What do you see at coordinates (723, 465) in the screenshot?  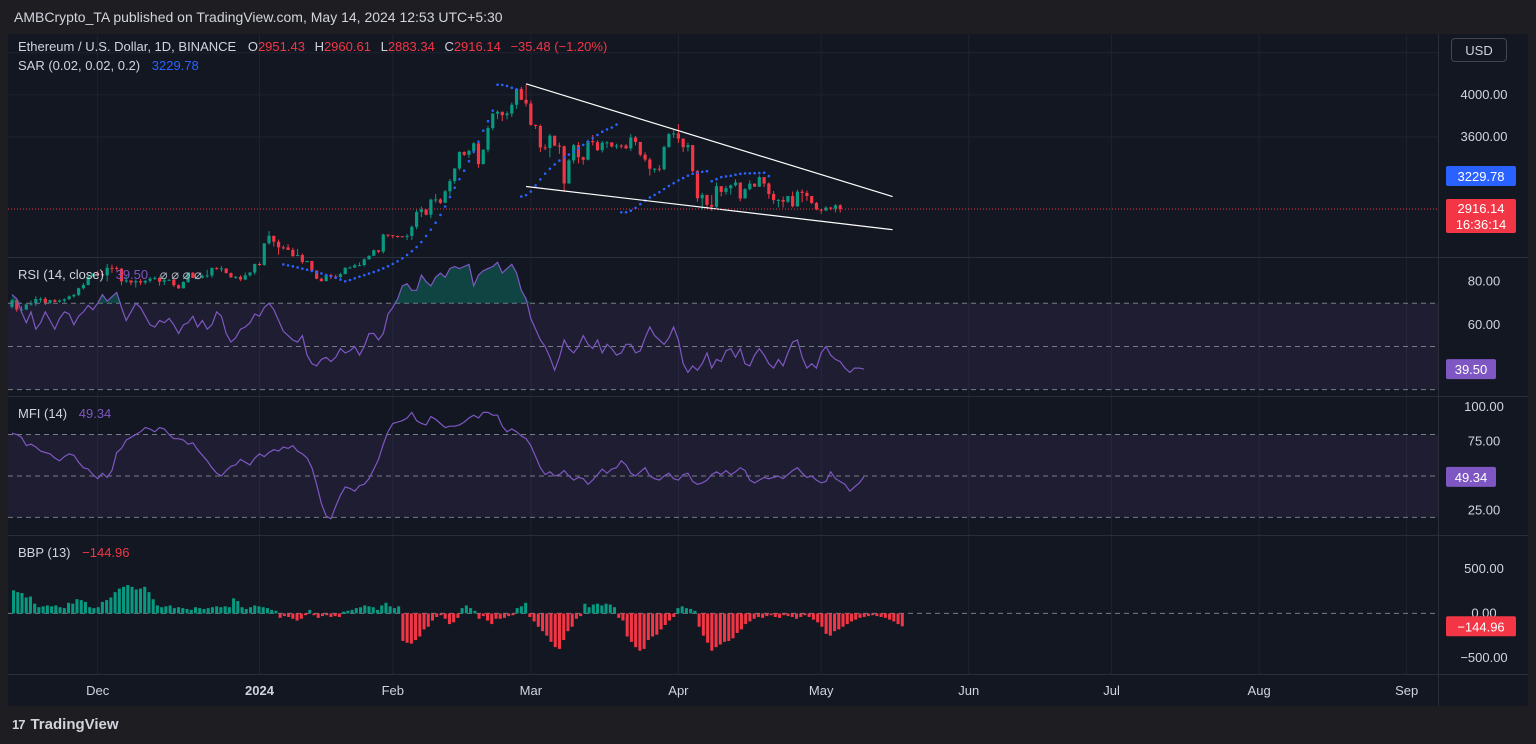 I see `mfi-pane` at bounding box center [723, 465].